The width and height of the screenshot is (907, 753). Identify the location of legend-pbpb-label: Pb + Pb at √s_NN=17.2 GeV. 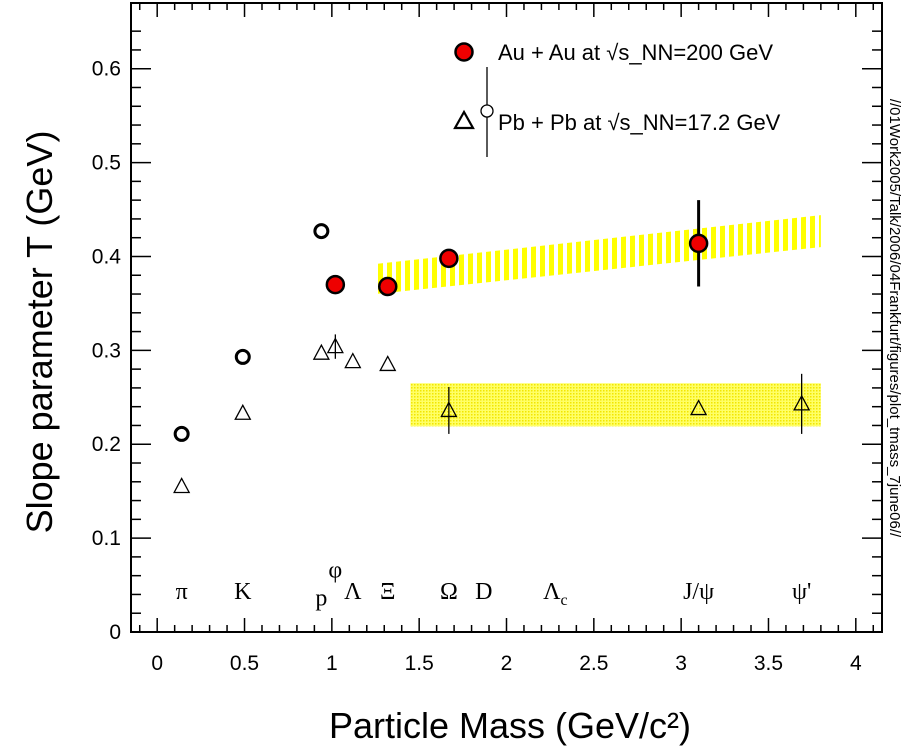
(639, 122).